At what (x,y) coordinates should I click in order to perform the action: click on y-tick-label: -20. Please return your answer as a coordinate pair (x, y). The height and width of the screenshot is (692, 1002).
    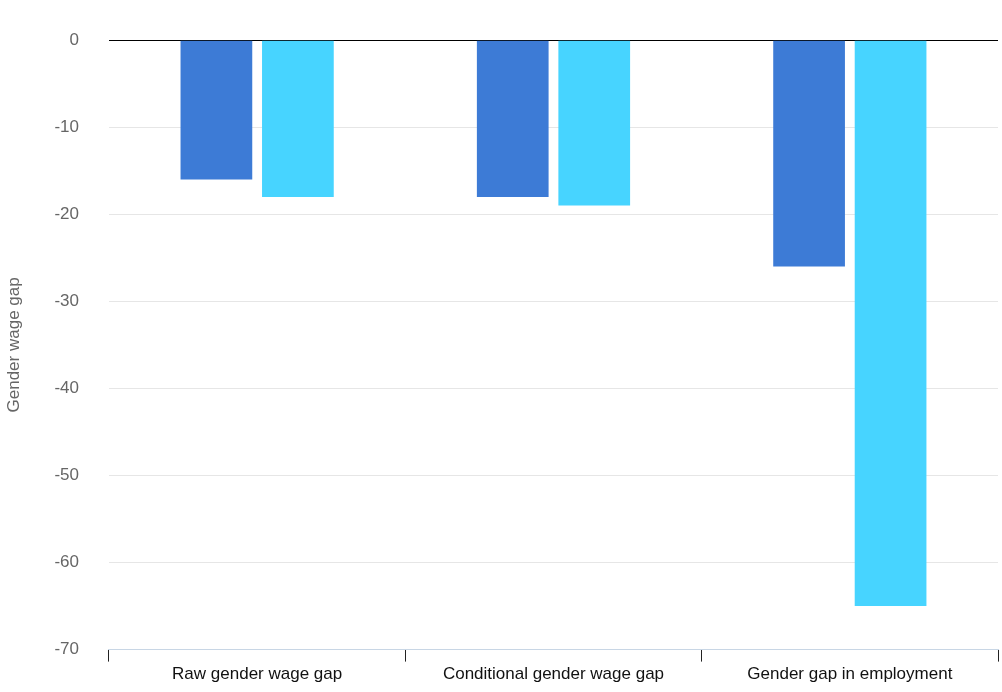
    Looking at the image, I should click on (66, 213).